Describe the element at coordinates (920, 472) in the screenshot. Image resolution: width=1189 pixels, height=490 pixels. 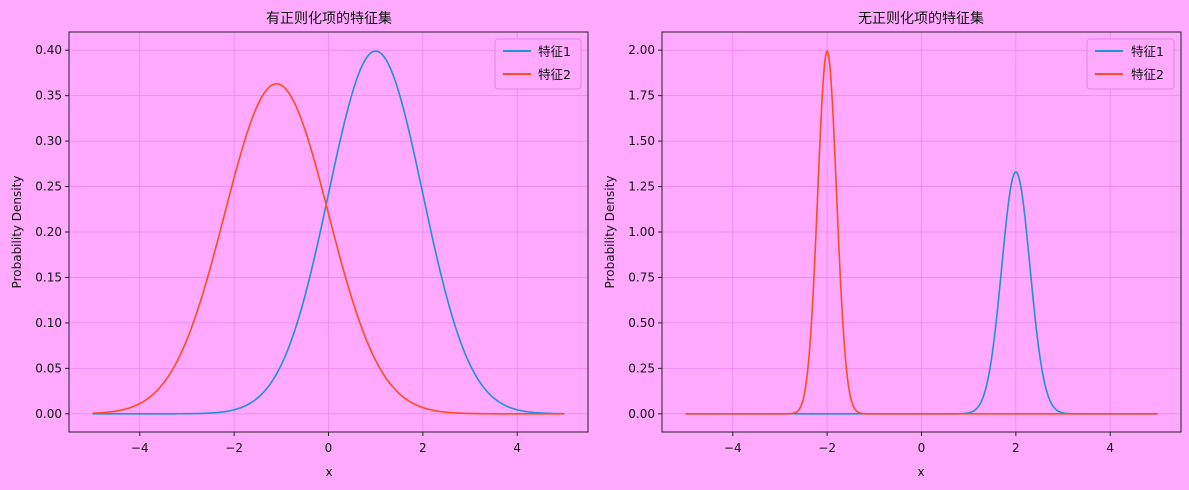
I see `chart-2-x-axis-label: x` at that location.